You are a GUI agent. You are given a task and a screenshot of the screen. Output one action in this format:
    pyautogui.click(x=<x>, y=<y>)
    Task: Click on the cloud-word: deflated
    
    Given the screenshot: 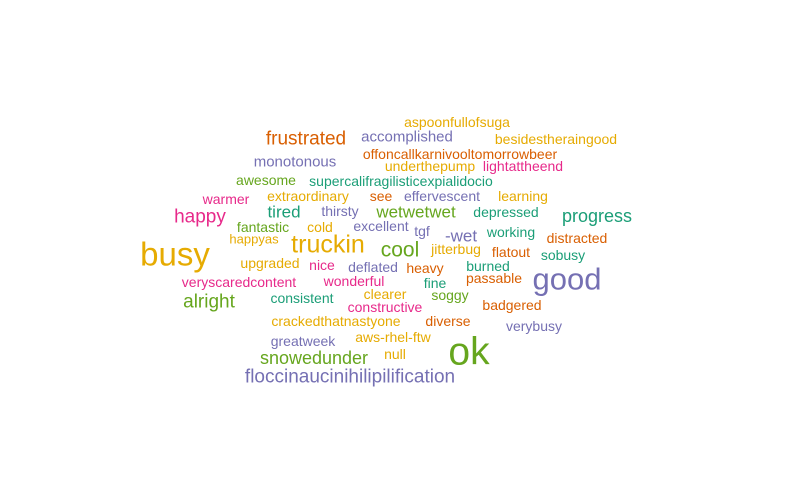 What is the action you would take?
    pyautogui.click(x=373, y=267)
    